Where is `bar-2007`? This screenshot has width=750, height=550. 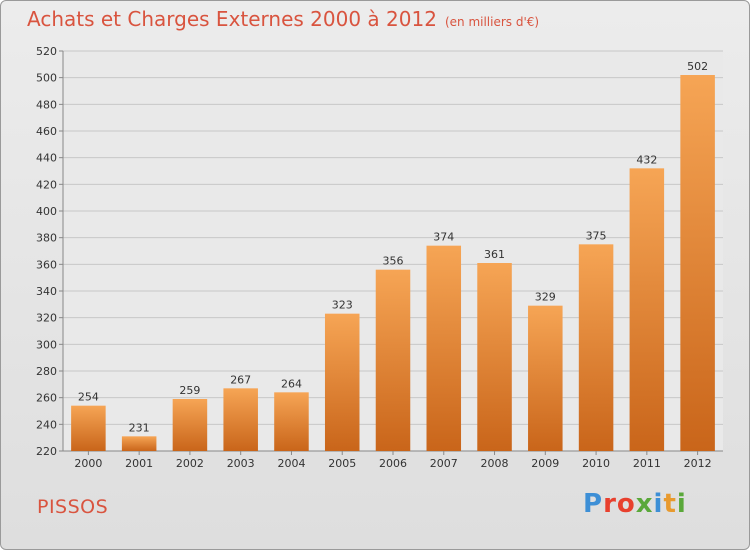 bar-2007 is located at coordinates (444, 348).